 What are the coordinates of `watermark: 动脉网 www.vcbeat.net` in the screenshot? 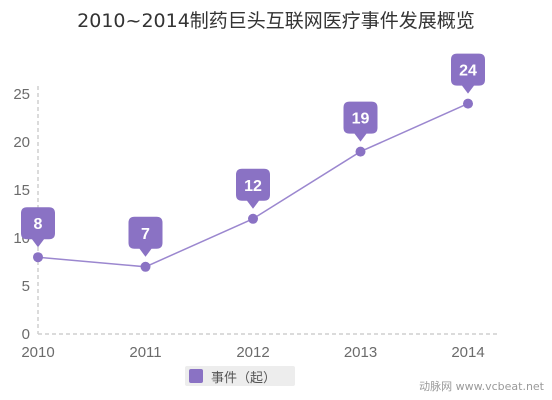 It's located at (481, 386).